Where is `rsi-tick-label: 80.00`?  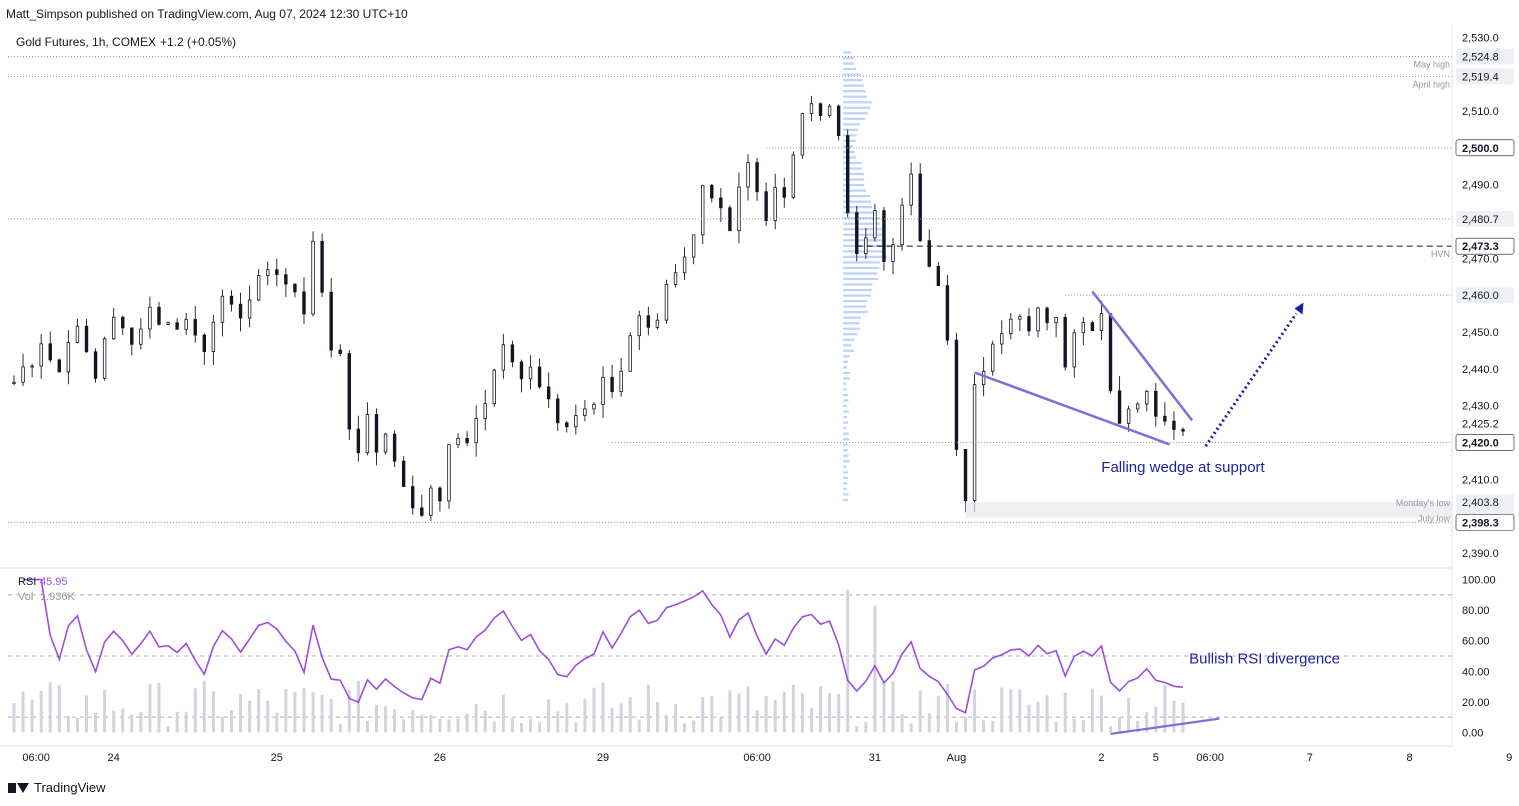
rsi-tick-label: 80.00 is located at coordinates (1476, 611).